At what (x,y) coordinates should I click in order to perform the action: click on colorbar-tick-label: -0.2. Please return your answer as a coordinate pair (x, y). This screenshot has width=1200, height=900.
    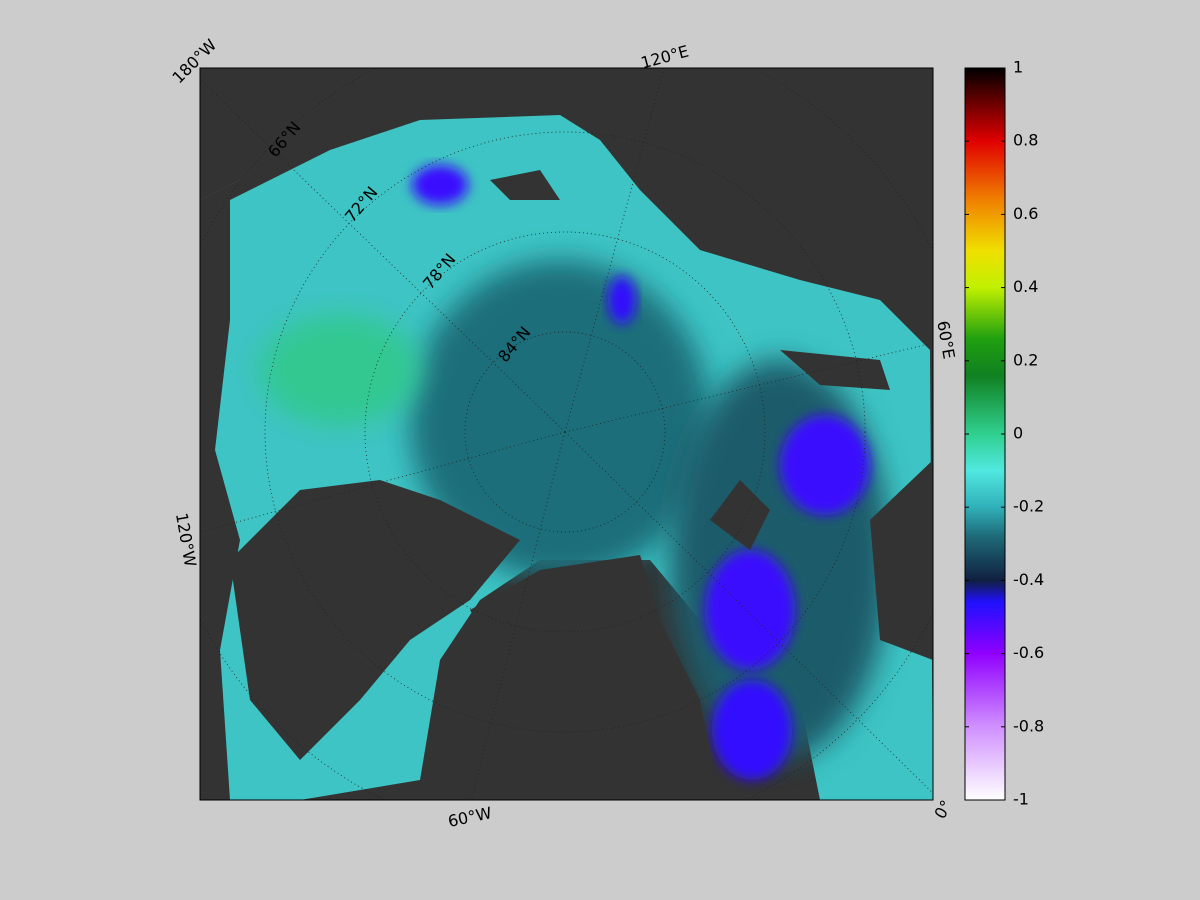
    Looking at the image, I should click on (1028, 506).